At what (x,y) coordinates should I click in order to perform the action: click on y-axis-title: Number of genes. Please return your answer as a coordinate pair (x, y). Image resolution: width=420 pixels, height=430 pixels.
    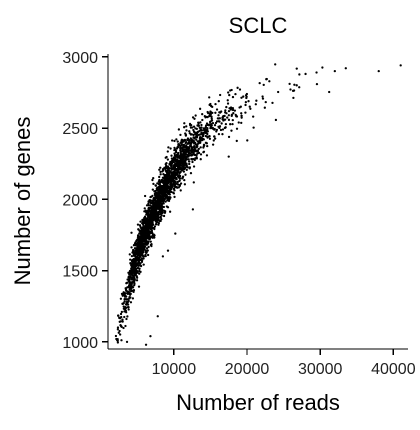
    Looking at the image, I should click on (22, 201).